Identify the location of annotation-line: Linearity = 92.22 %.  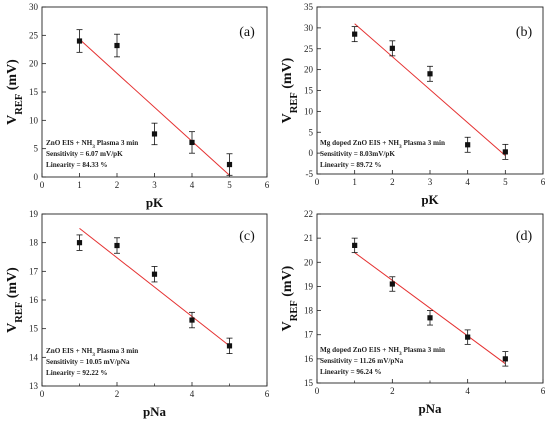
(77, 373).